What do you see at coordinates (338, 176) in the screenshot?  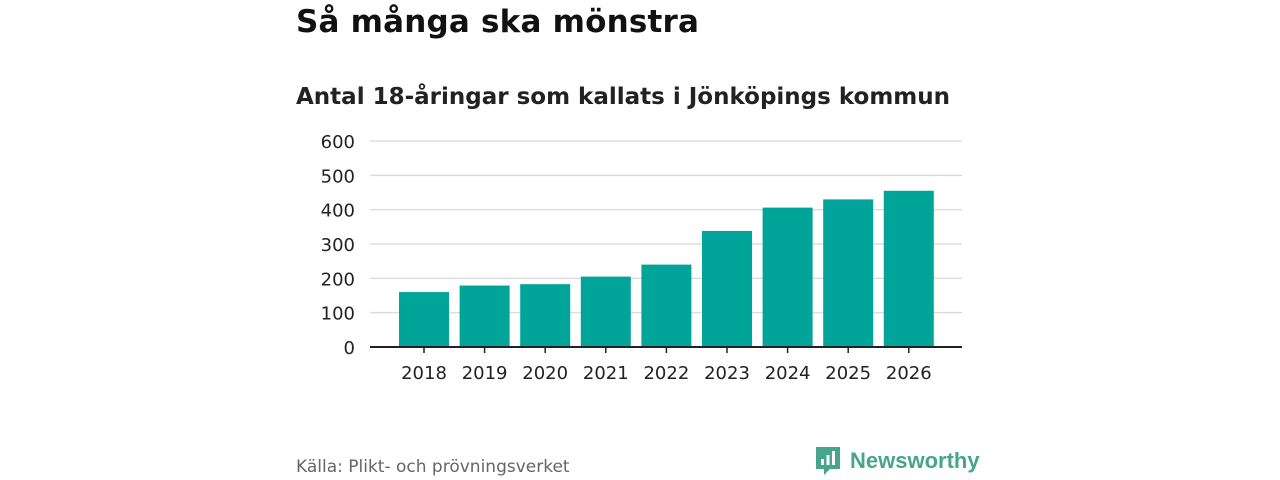 I see `y-tick-label: 500` at bounding box center [338, 176].